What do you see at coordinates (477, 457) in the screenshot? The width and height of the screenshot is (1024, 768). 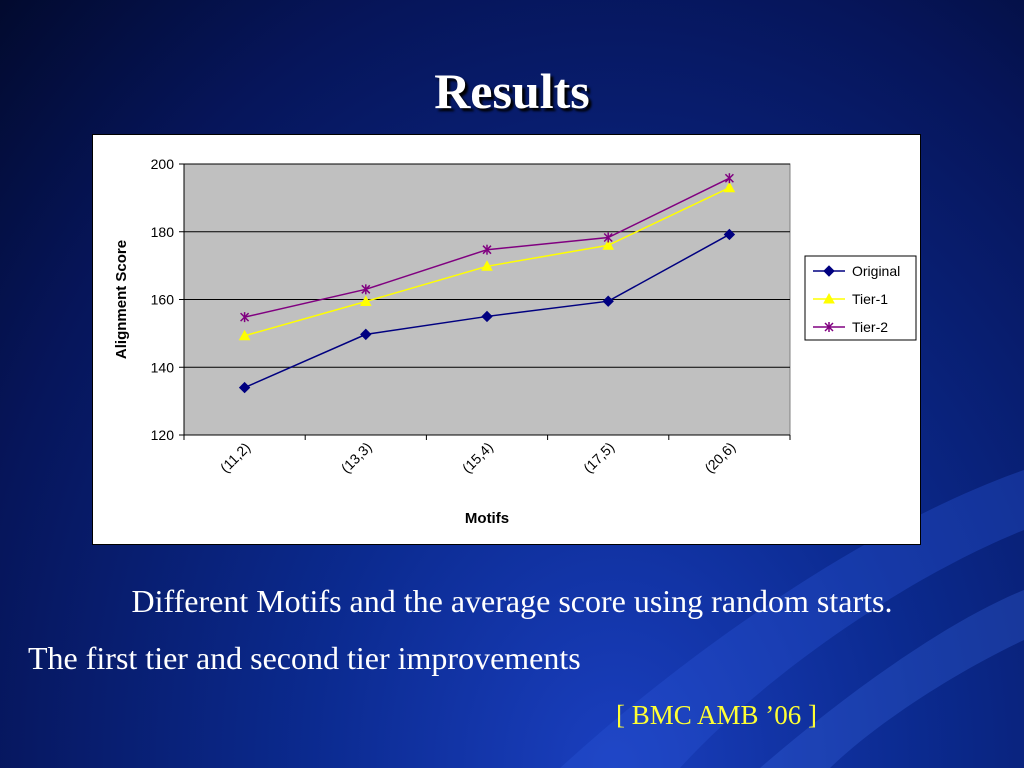 I see `x-tick-label: (15,4)` at bounding box center [477, 457].